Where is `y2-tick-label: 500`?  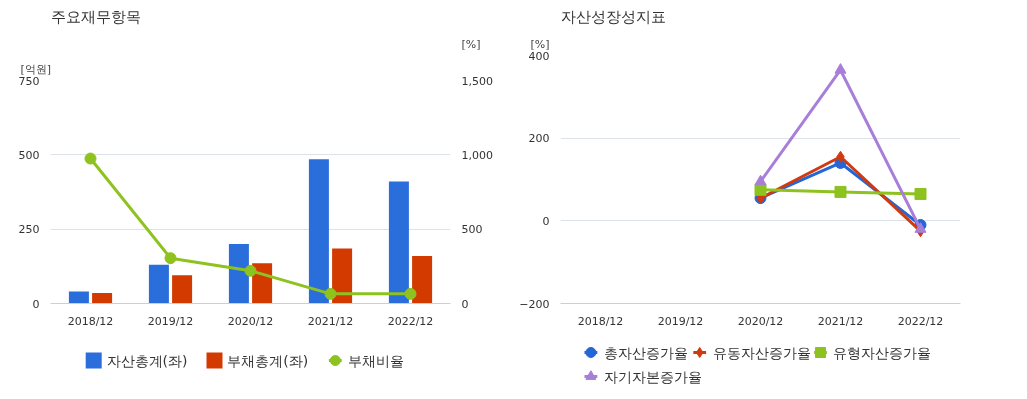
y2-tick-label: 500 is located at coordinates (472, 230).